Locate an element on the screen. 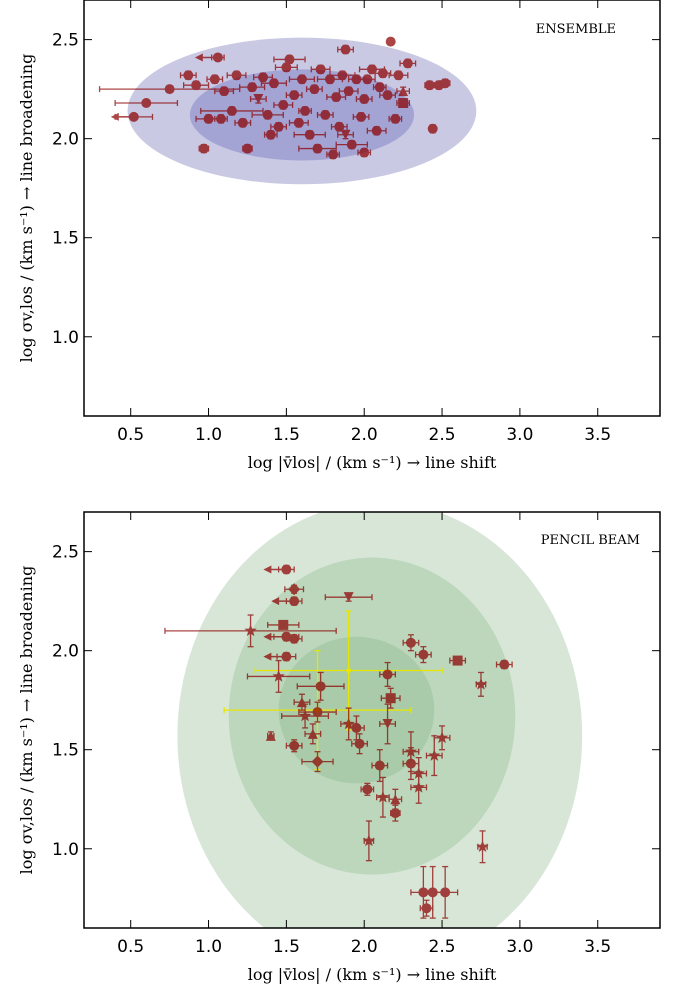  x-tick-label: 2.5 is located at coordinates (442, 947).